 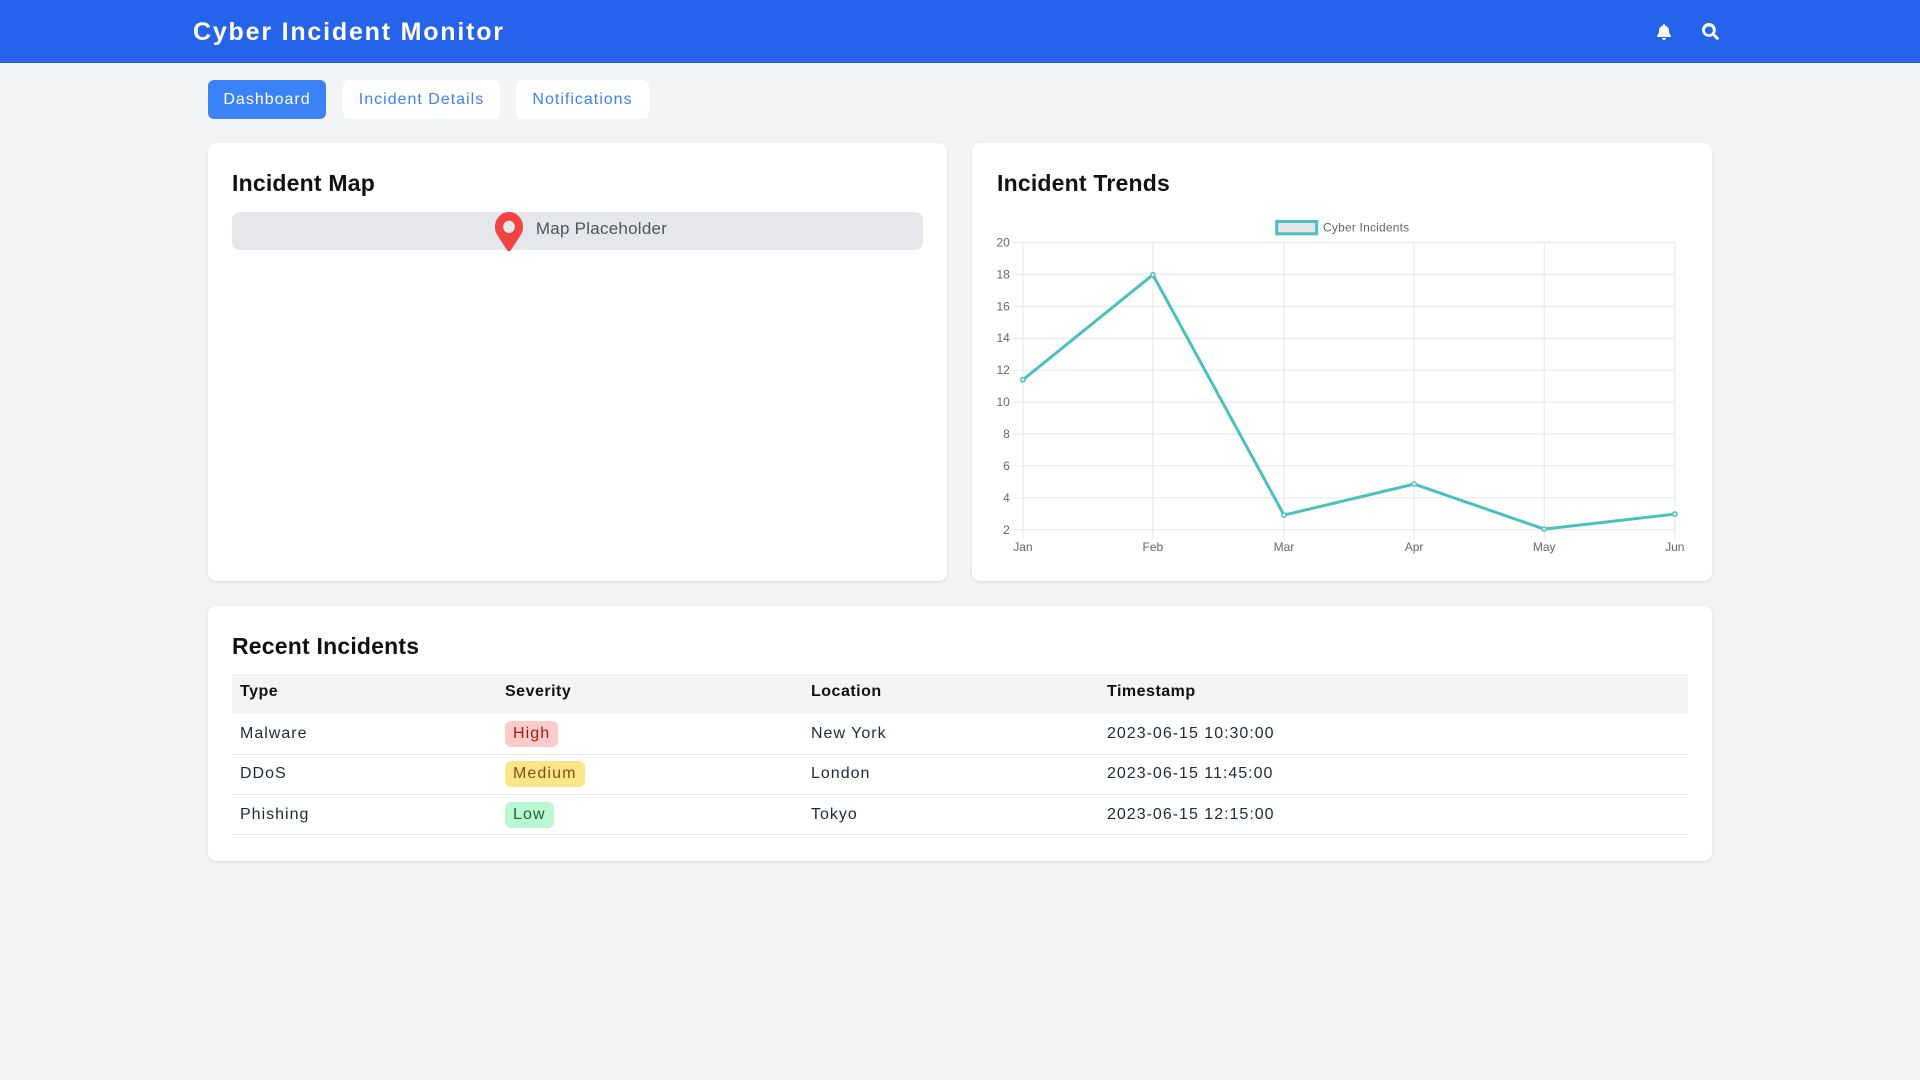 I want to click on svg-text: Jan, so click(x=1022, y=547).